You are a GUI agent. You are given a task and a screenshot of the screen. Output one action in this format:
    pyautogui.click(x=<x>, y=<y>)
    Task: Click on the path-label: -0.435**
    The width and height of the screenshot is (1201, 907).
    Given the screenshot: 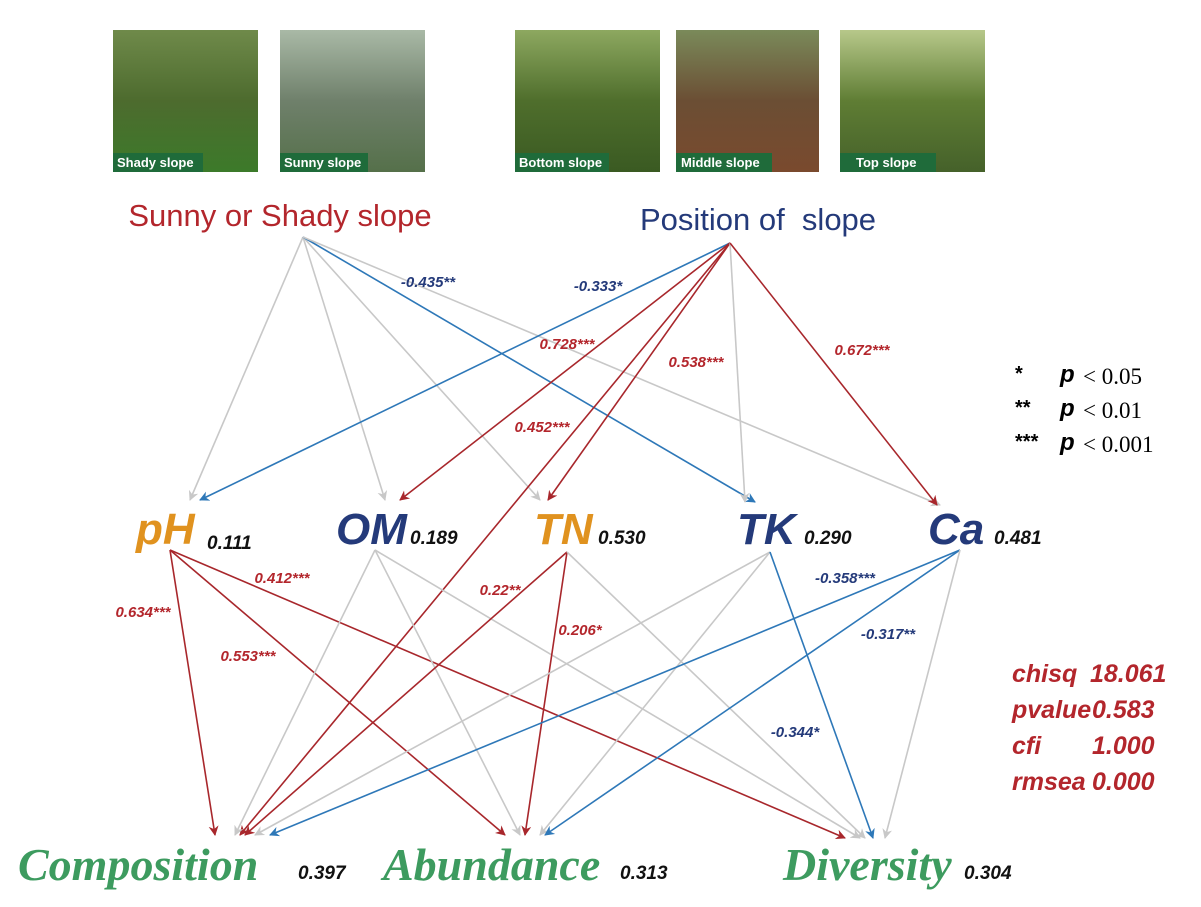 What is the action you would take?
    pyautogui.click(x=428, y=282)
    